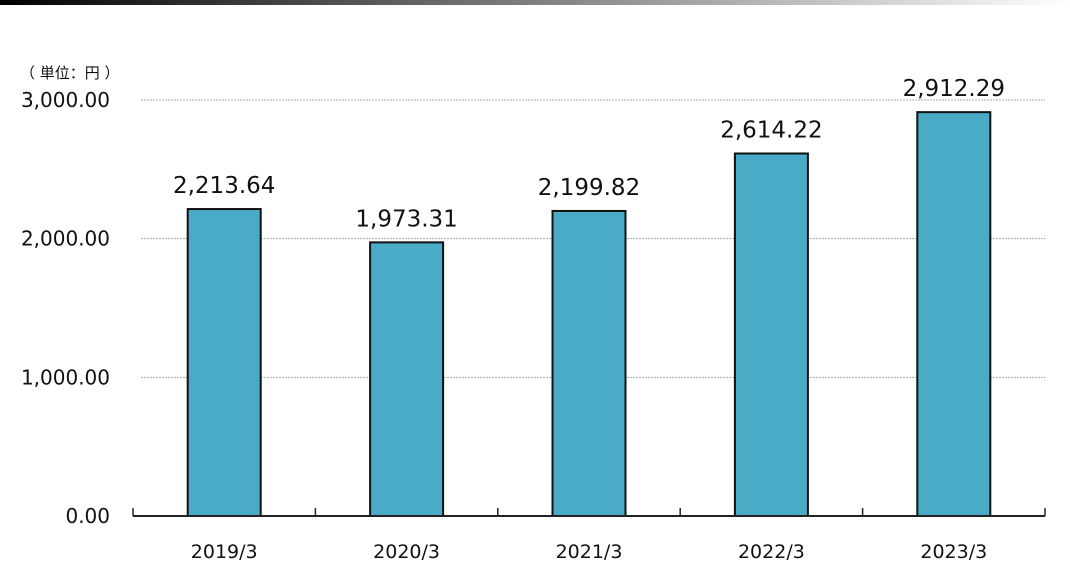 The width and height of the screenshot is (1070, 580). I want to click on data-label-2019/3: 2,213.64, so click(224, 186).